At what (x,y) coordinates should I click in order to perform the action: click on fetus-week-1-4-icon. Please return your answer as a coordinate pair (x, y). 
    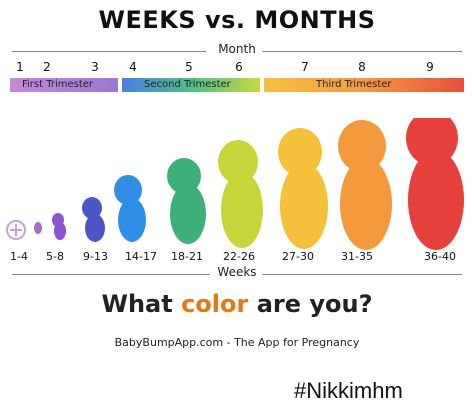
    Looking at the image, I should click on (38, 228).